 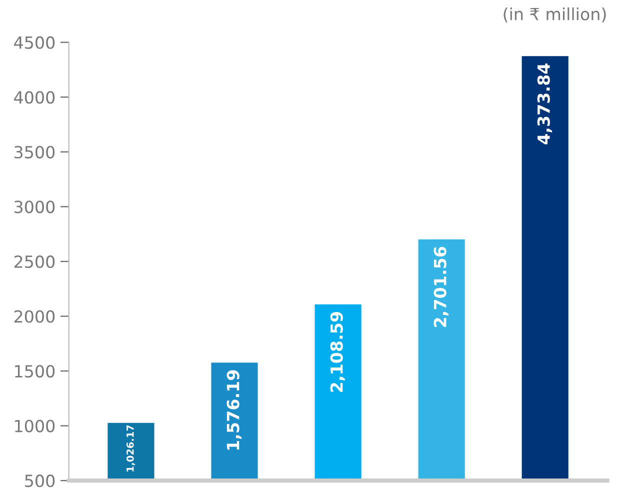 What do you see at coordinates (35, 426) in the screenshot?
I see `y-tick-label: 1000` at bounding box center [35, 426].